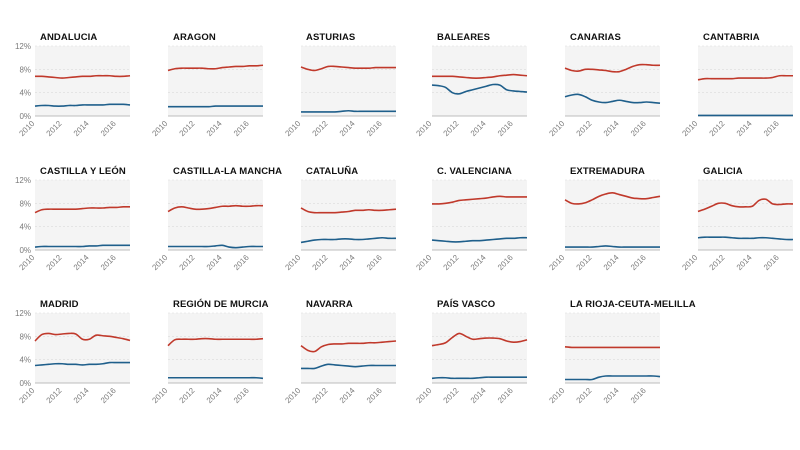  Describe the element at coordinates (595, 37) in the screenshot. I see `panel-title: CANARIAS` at that location.